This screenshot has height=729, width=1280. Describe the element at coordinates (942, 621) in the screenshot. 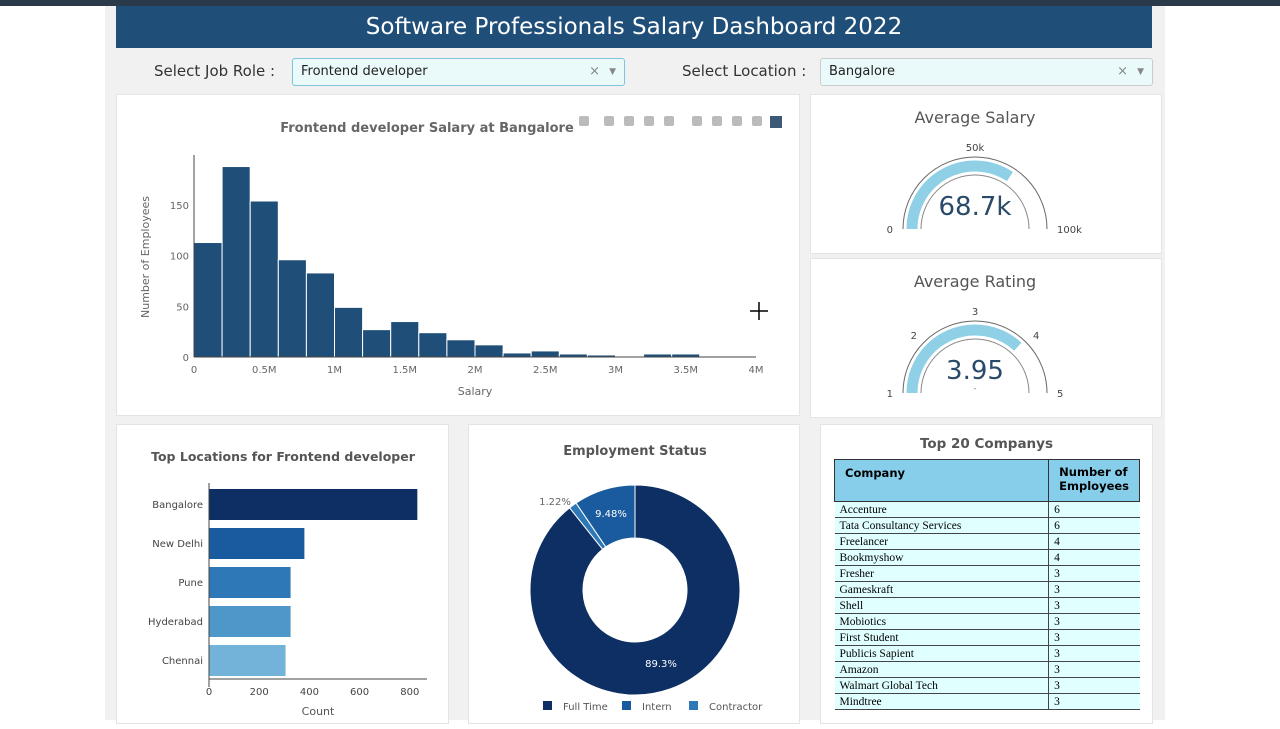

I see `company-cell: Mobiotics` at that location.